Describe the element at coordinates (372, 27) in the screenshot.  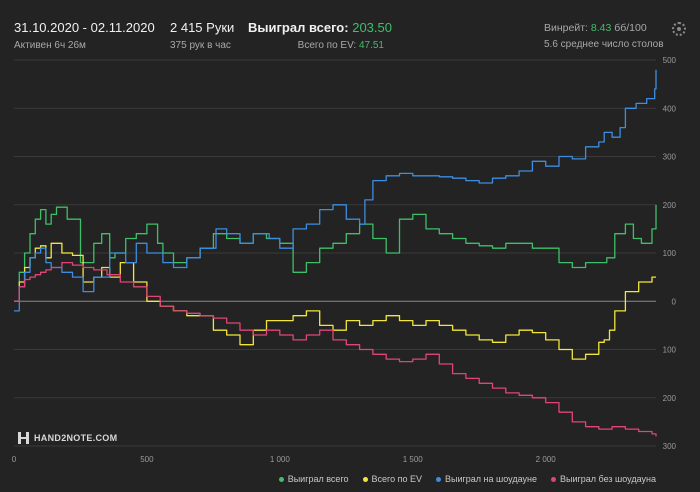
I see `won-value: 203.50` at that location.